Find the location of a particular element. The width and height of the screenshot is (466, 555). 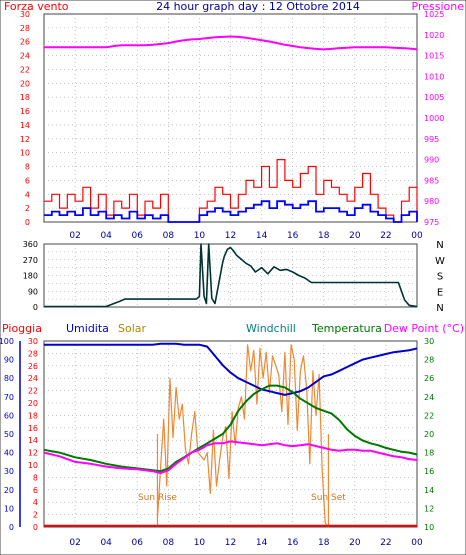

pressure-tick-label: 1025 is located at coordinates (434, 14).